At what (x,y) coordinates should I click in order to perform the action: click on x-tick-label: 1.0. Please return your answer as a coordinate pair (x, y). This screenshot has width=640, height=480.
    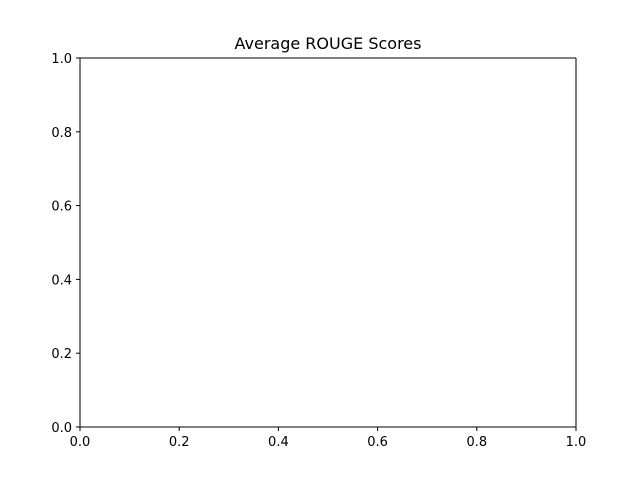
    Looking at the image, I should click on (576, 442).